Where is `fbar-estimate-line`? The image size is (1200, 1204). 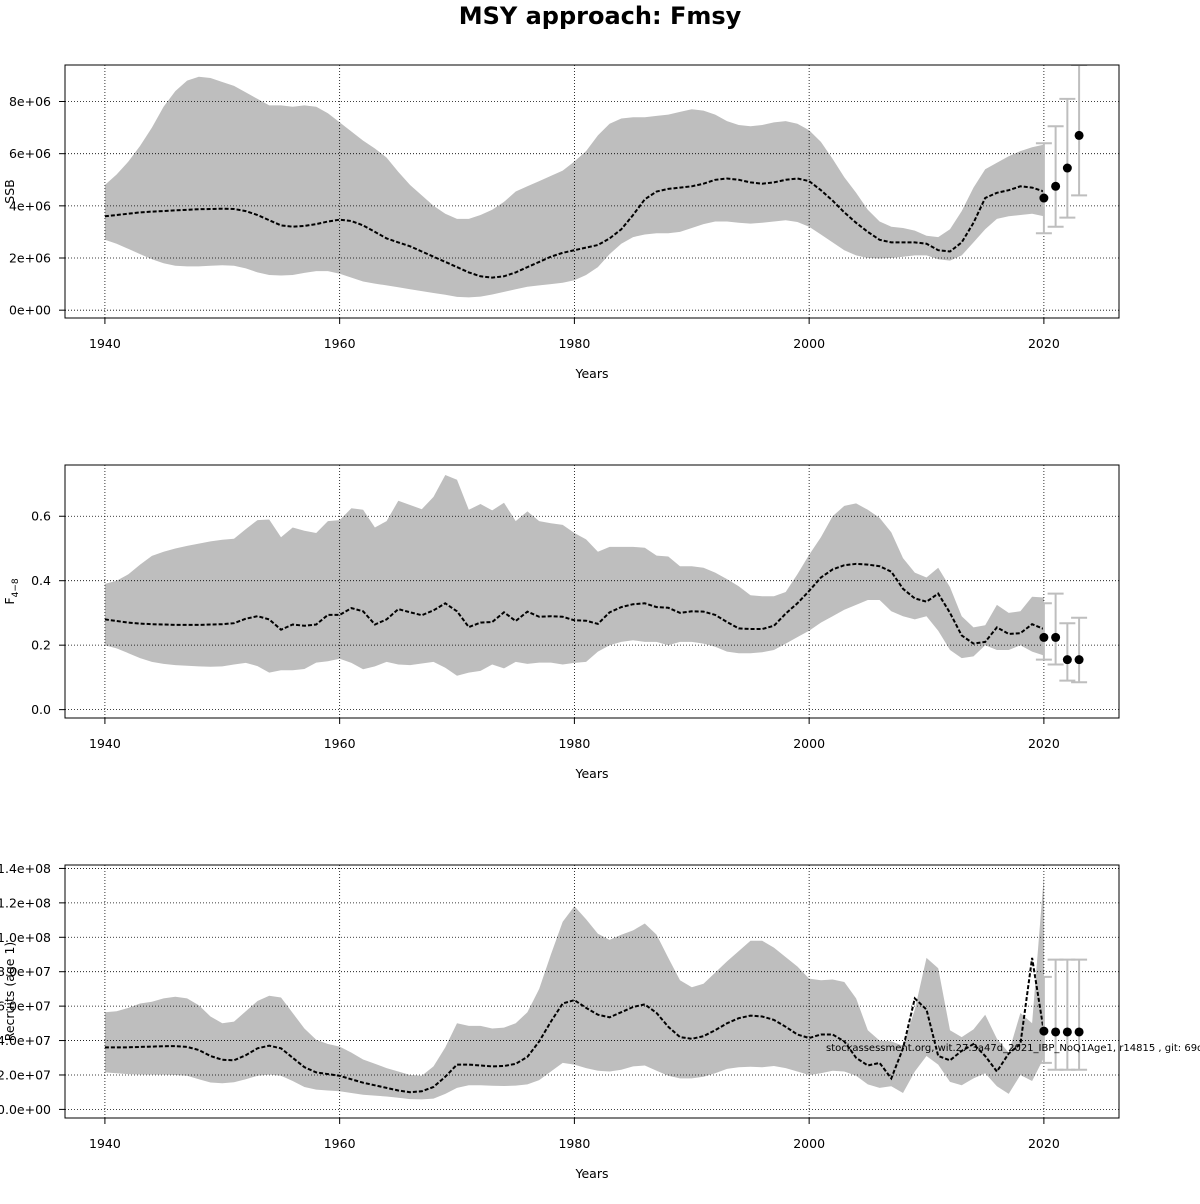
fbar-estimate-line is located at coordinates (574, 603).